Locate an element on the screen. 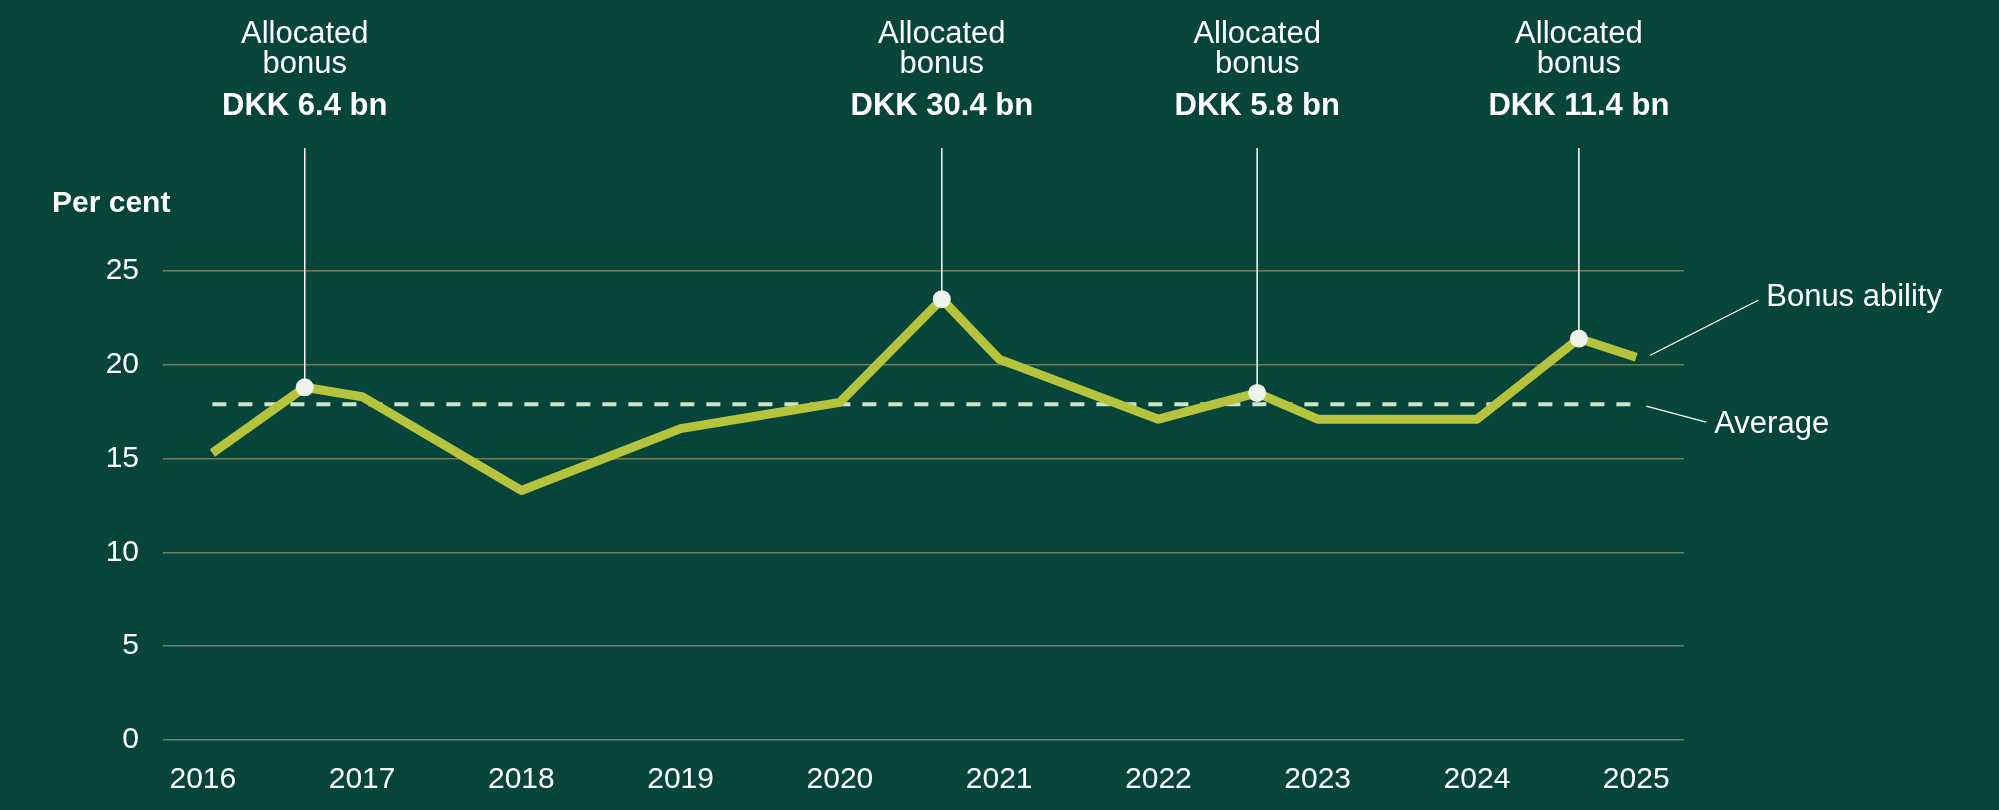 The height and width of the screenshot is (810, 1999). y-tick-label: 20 is located at coordinates (122, 363).